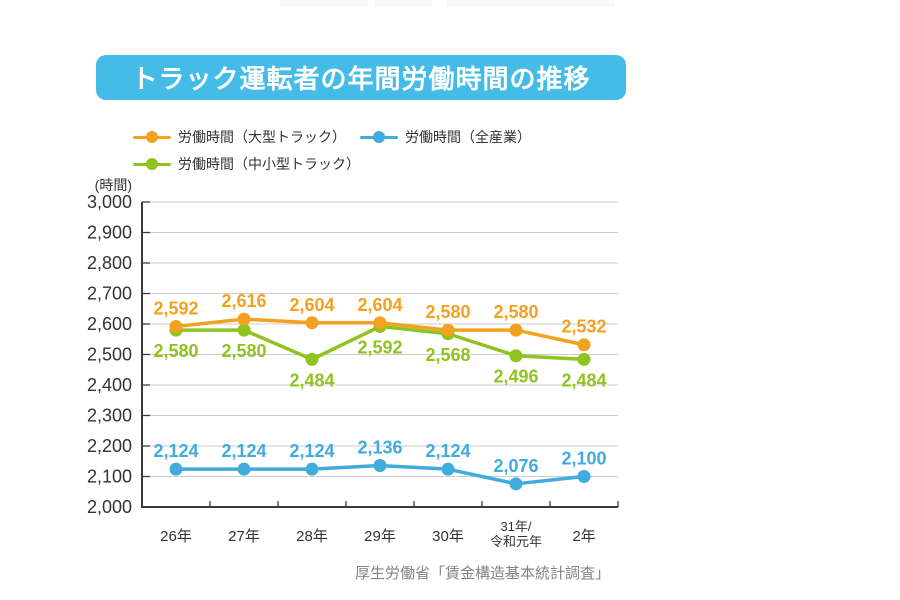 The height and width of the screenshot is (600, 900). What do you see at coordinates (379, 448) in the screenshot?
I see `data-point-label: 2,136` at bounding box center [379, 448].